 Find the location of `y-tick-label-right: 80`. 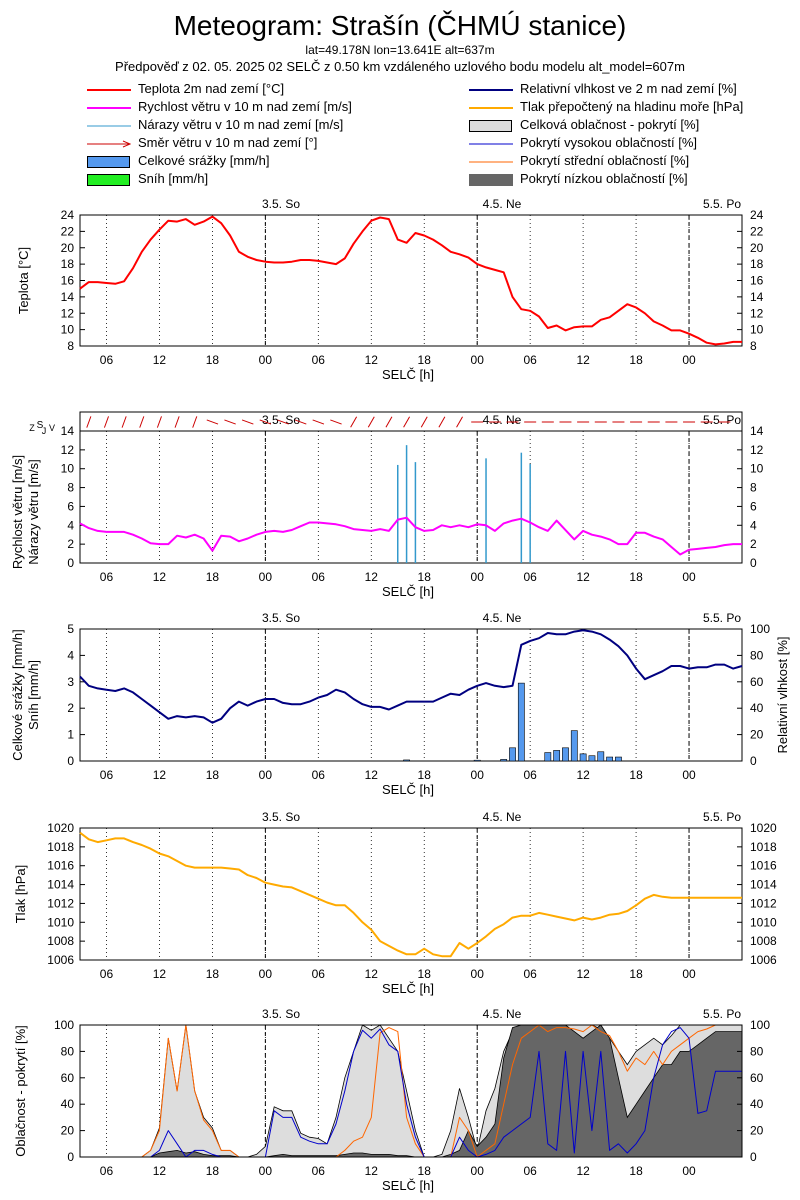

y-tick-label-right: 80 is located at coordinates (757, 1051).